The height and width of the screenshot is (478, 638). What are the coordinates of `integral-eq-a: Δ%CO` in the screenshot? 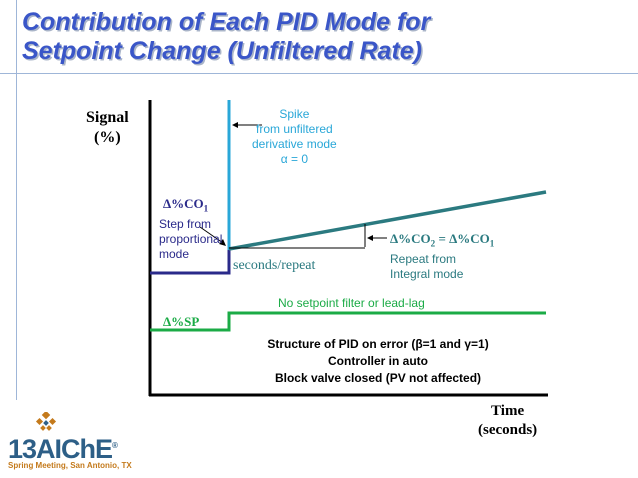 It's located at (410, 238).